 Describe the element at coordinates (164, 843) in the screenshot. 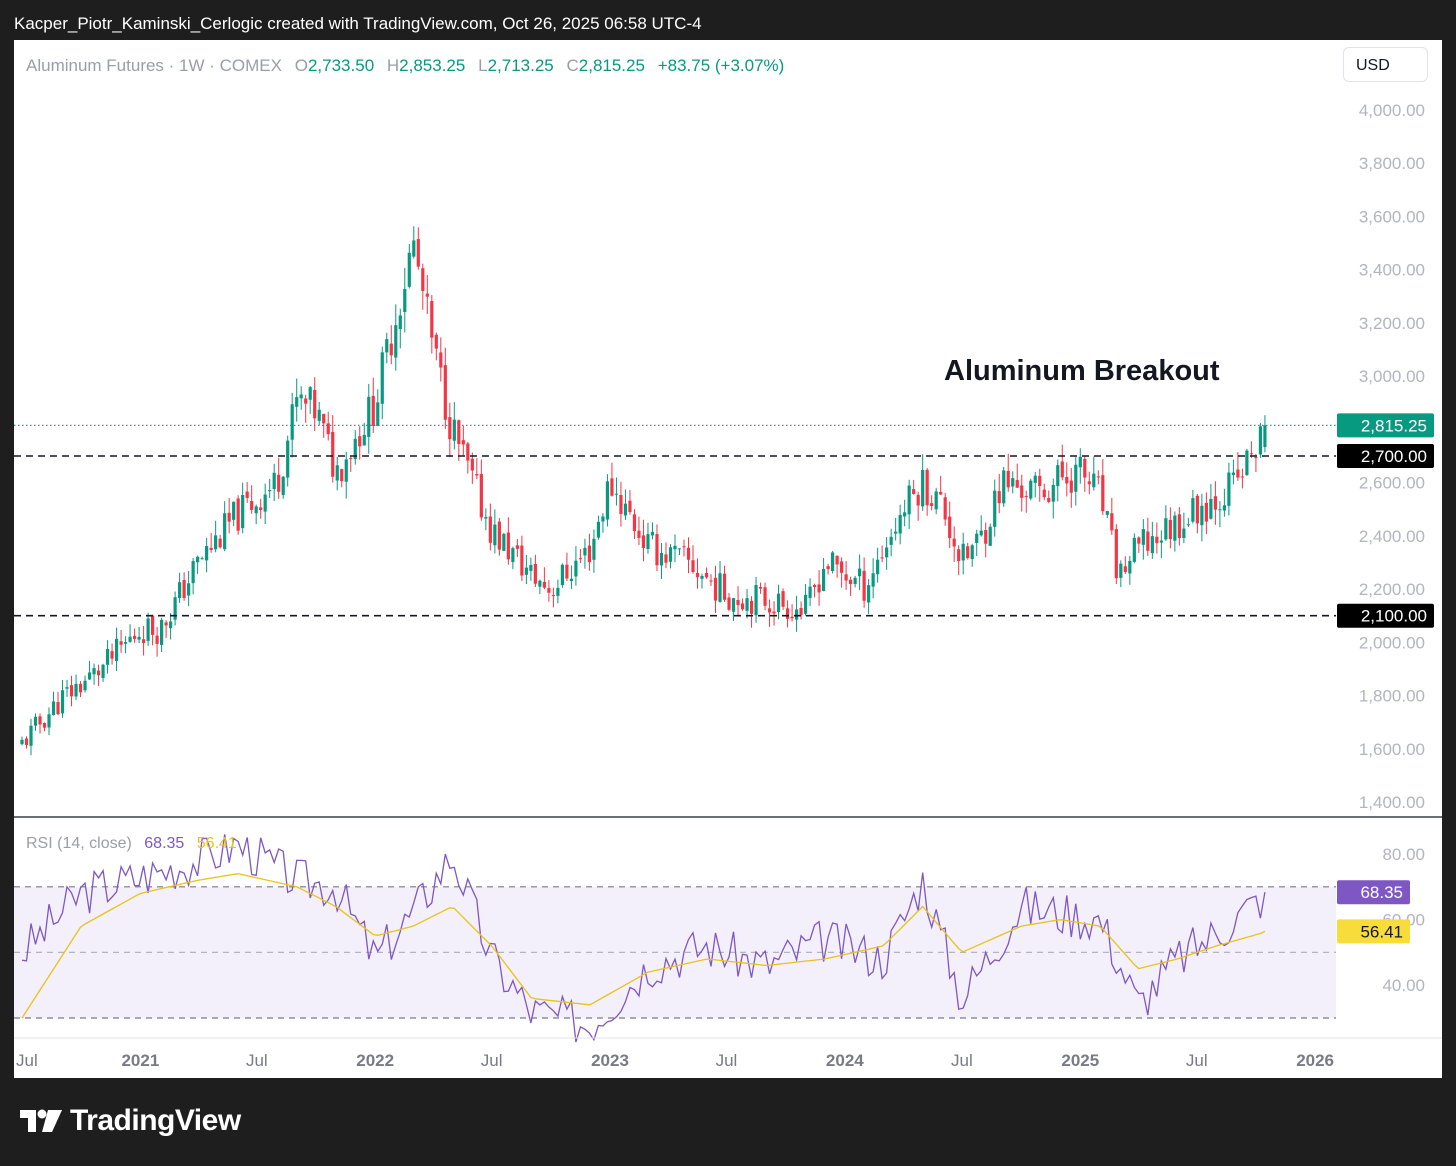

I see `rsi-value: 68.35` at that location.